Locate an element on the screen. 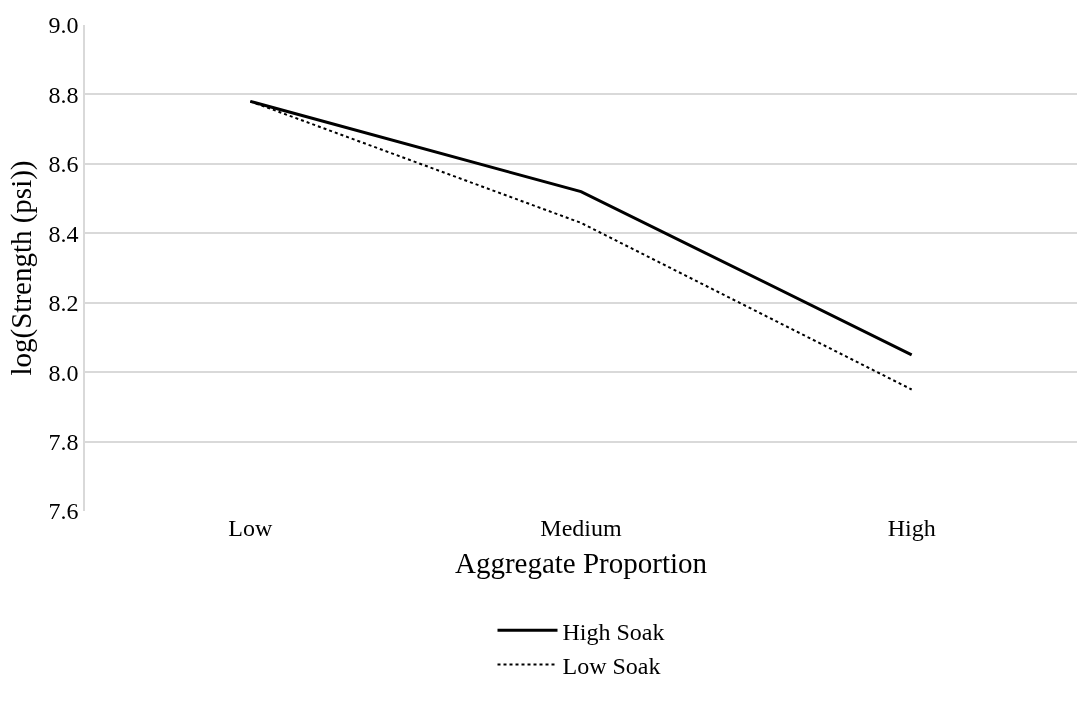 This screenshot has height=711, width=1087. legend-label: High Soak is located at coordinates (613, 631).